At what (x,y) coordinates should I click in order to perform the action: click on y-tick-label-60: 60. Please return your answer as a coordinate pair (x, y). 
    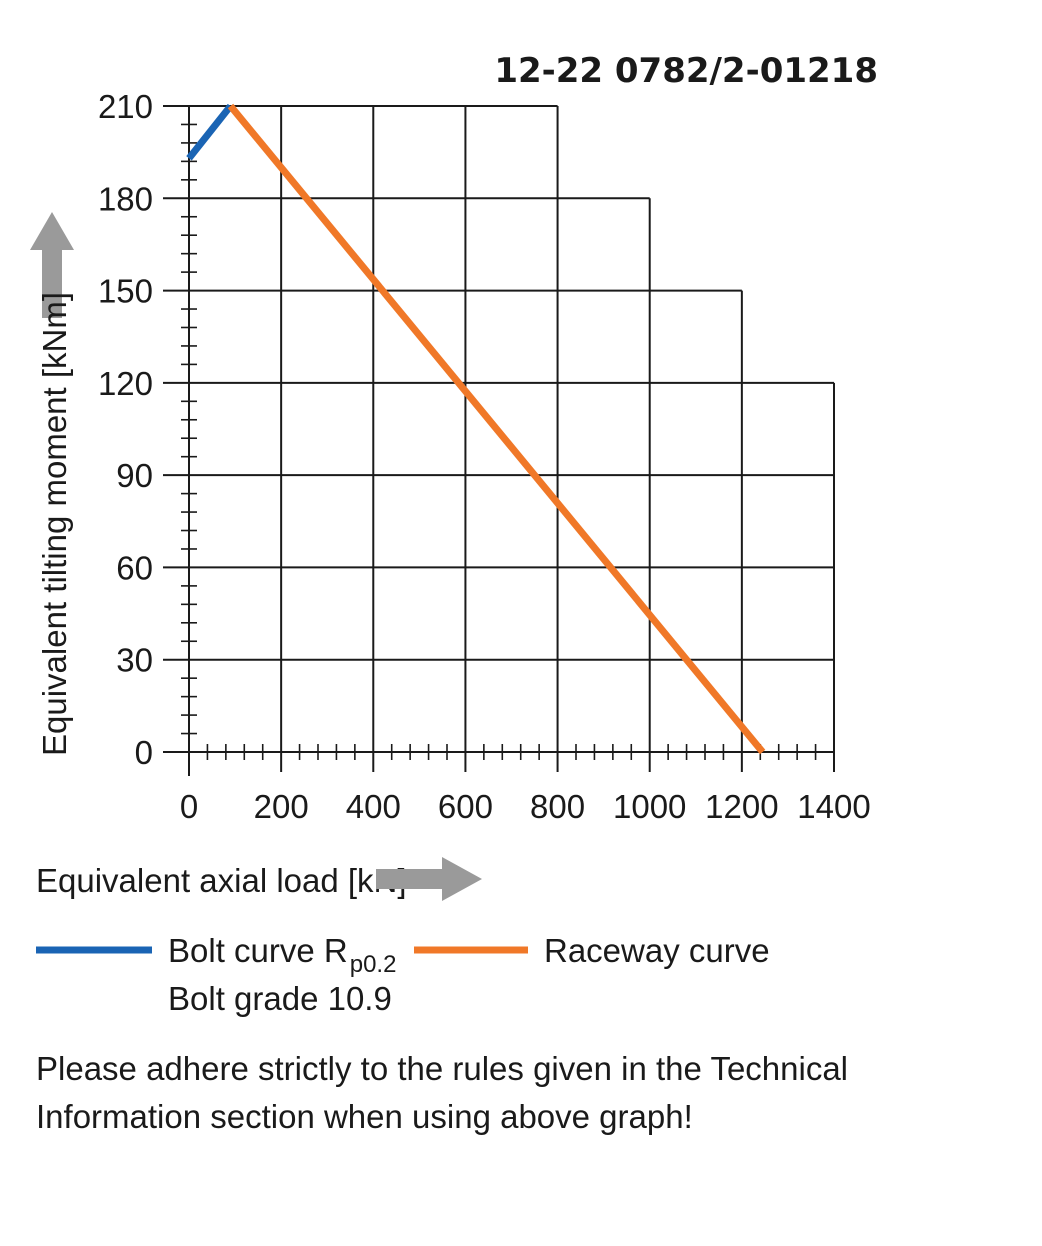
    Looking at the image, I should click on (134, 567).